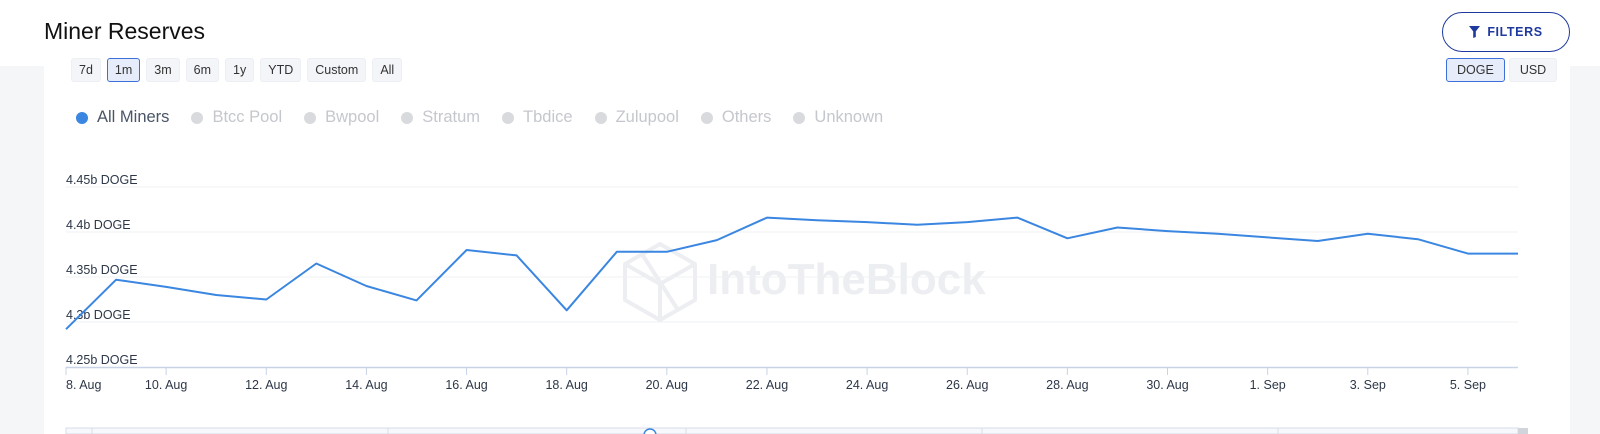  What do you see at coordinates (1475, 70) in the screenshot?
I see `unit-button-doge: DOGE` at bounding box center [1475, 70].